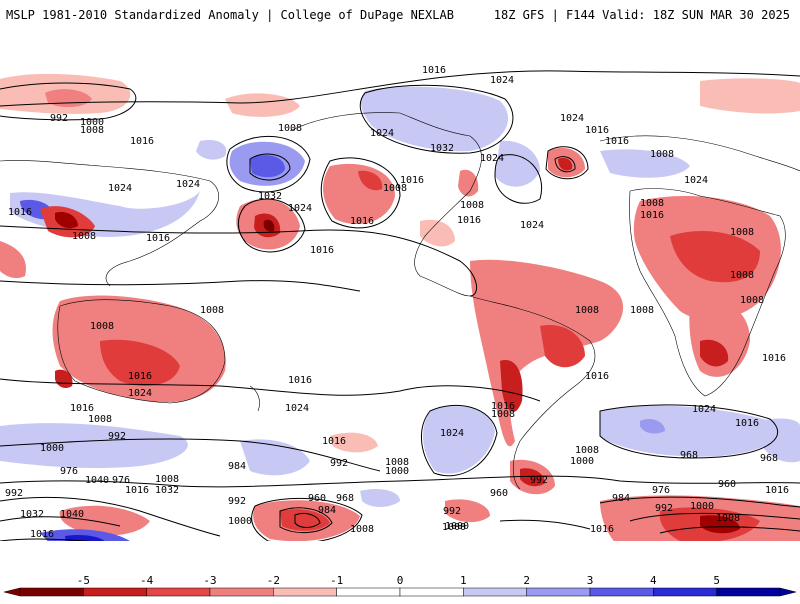 Image resolution: width=800 pixels, height=604 pixels. Describe the element at coordinates (210, 580) in the screenshot. I see `colorbar-tick-label: -3` at that location.